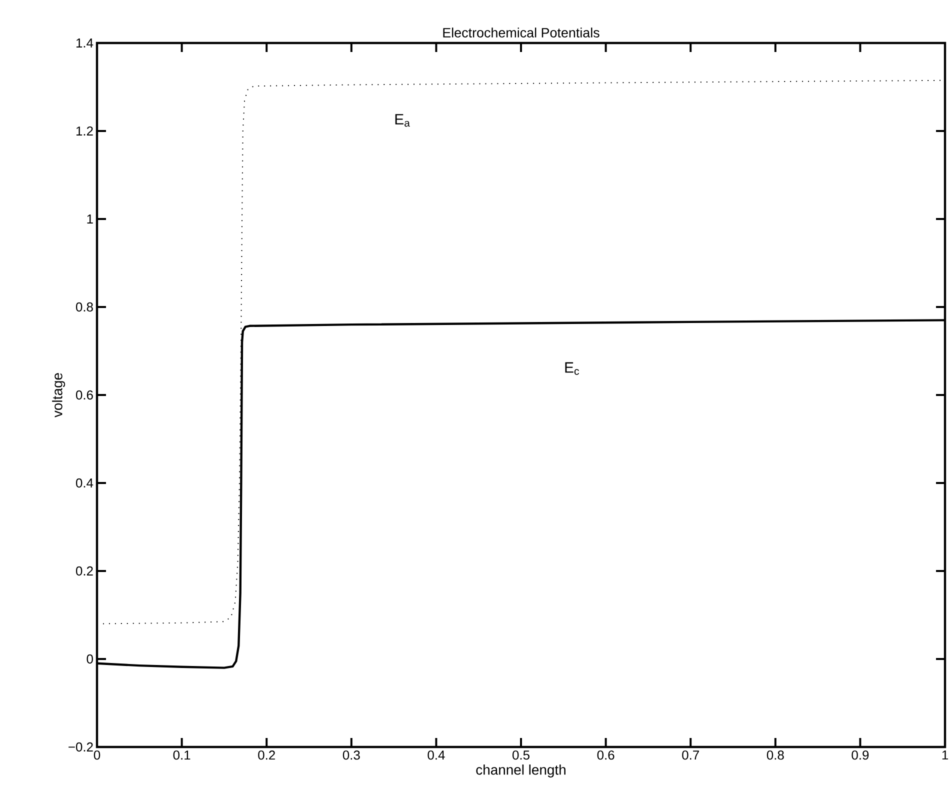  Describe the element at coordinates (402, 120) in the screenshot. I see `series-label: E$_{a}$` at that location.